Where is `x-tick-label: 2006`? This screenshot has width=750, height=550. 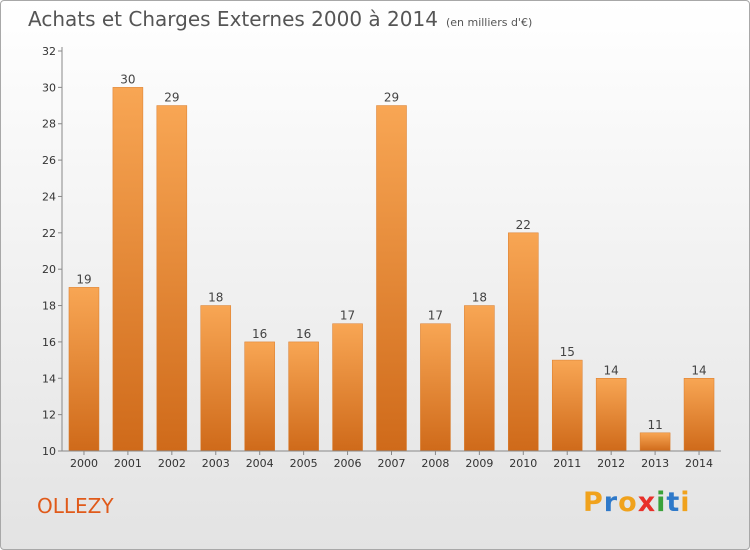 x-tick-label: 2006 is located at coordinates (348, 463).